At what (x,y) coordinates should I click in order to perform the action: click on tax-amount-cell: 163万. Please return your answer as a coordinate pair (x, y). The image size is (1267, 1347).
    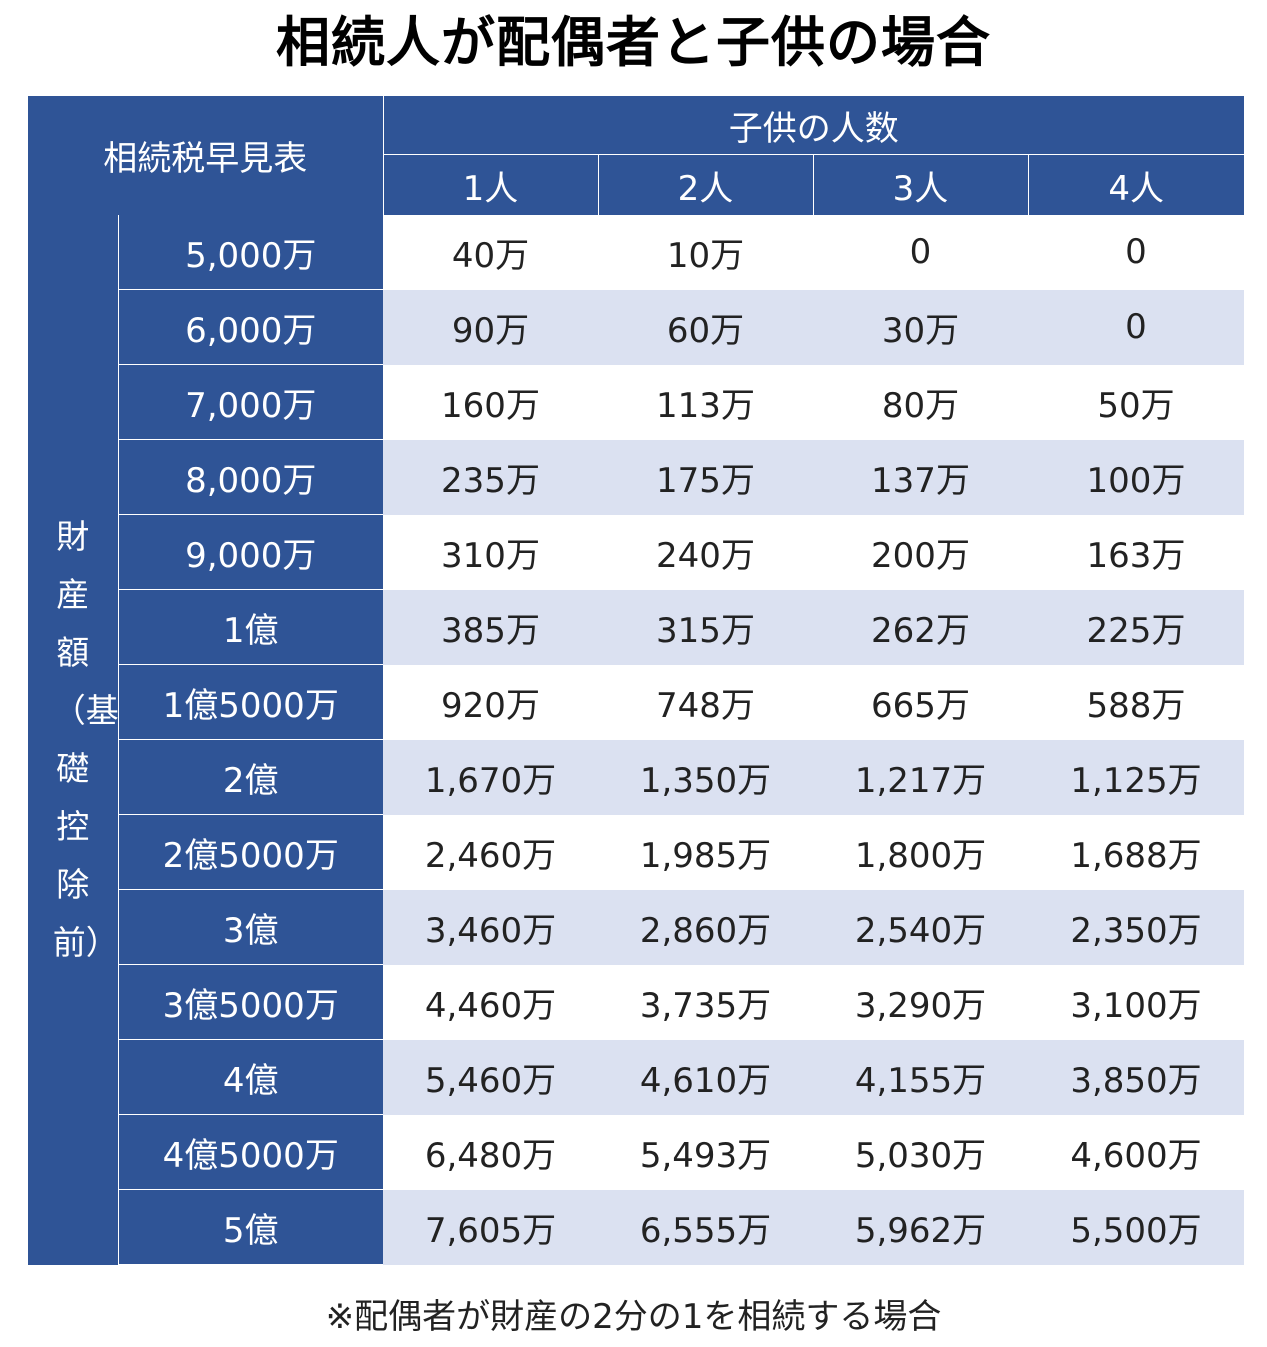
    Looking at the image, I should click on (1136, 552).